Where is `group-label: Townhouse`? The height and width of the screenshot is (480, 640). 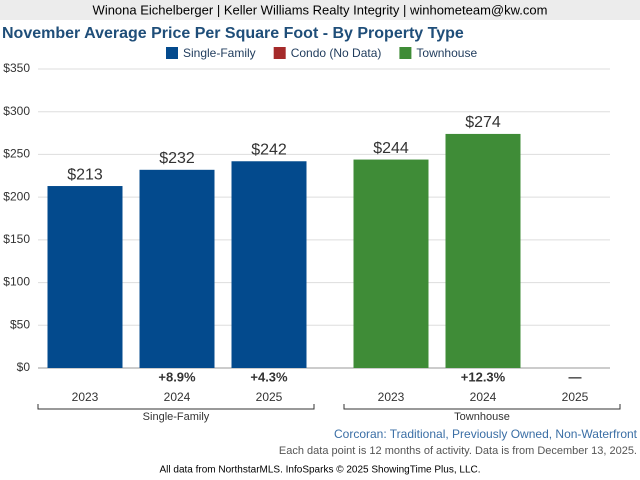 group-label: Townhouse is located at coordinates (482, 417).